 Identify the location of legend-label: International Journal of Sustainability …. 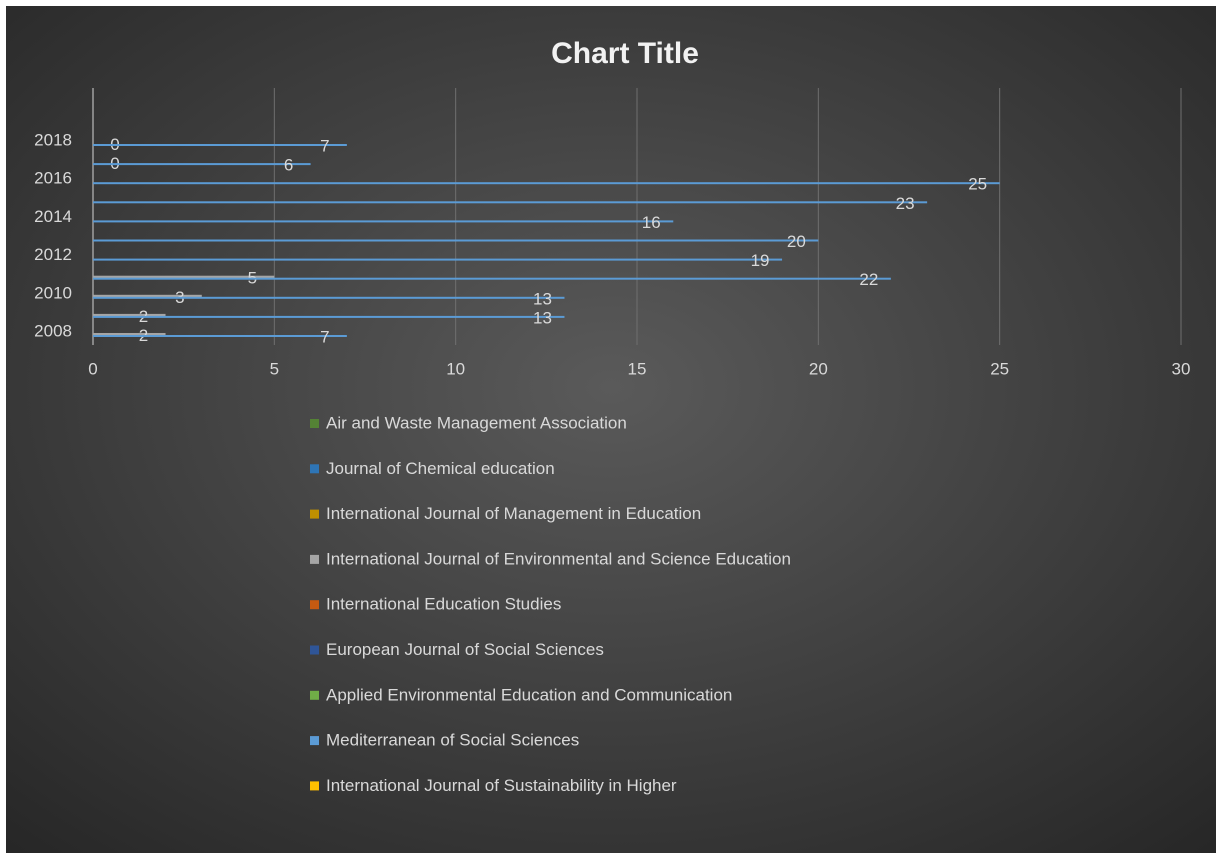
(501, 785).